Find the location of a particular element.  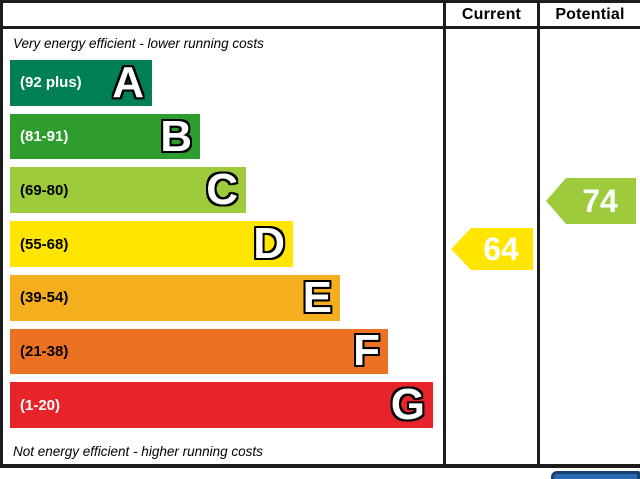

band-letter: D is located at coordinates (269, 244).